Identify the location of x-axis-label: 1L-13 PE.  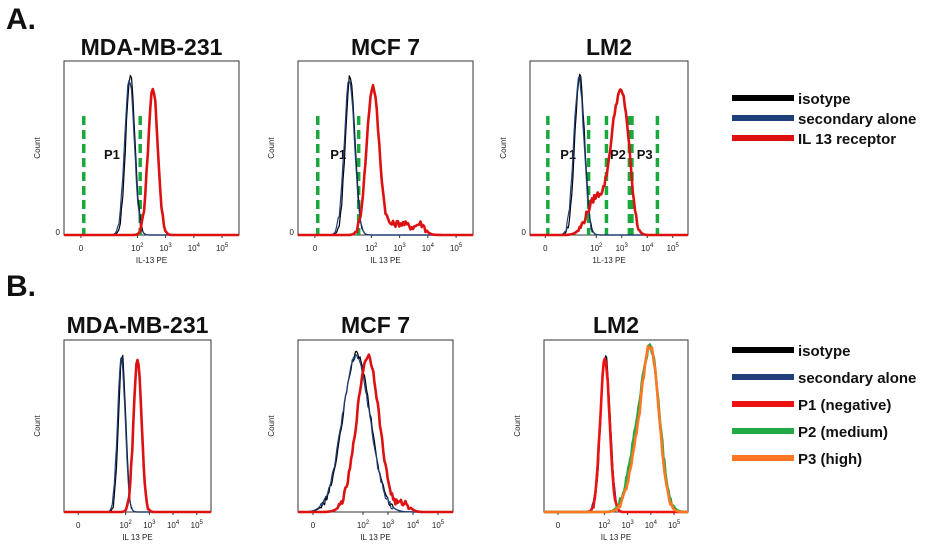
(608, 260).